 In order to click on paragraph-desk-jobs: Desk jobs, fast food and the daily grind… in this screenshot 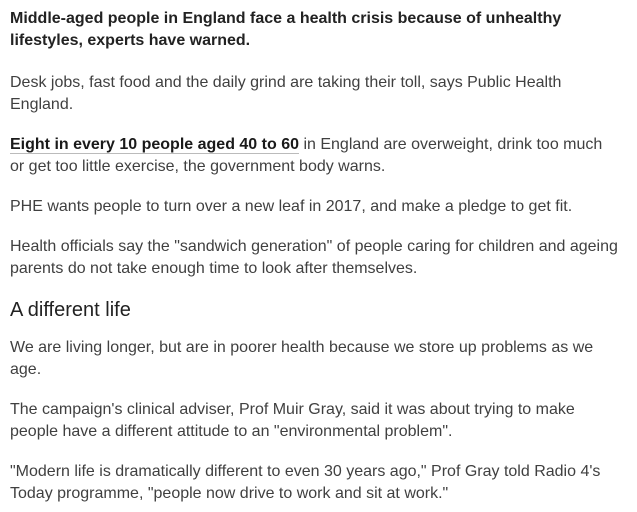, I will do `click(286, 93)`.